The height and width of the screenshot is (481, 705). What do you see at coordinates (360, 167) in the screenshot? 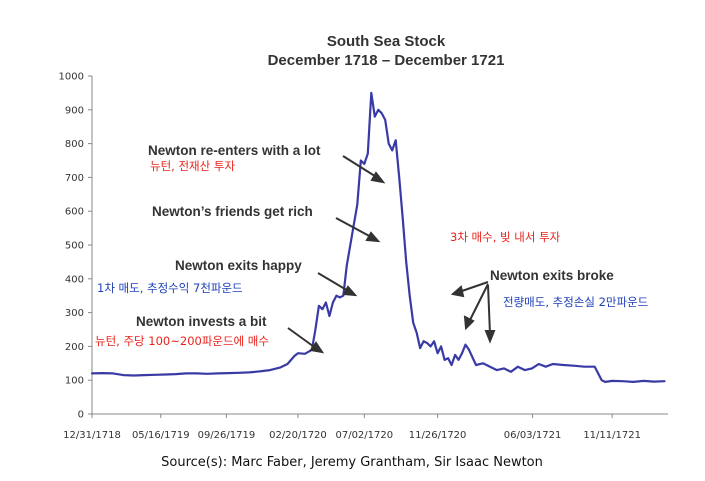
I see `arrow-re-enters` at bounding box center [360, 167].